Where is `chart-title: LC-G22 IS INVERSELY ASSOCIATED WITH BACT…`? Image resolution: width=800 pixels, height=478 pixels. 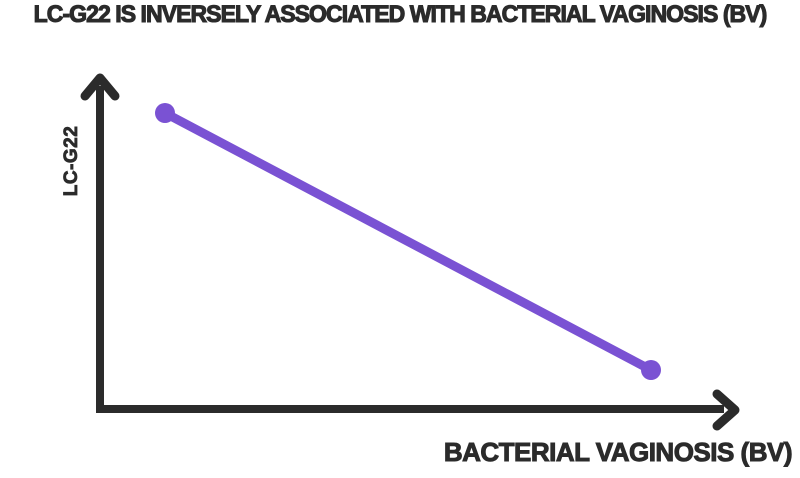
chart-title: LC-G22 IS INVERSELY ASSOCIATED WITH BACT… is located at coordinates (400, 14).